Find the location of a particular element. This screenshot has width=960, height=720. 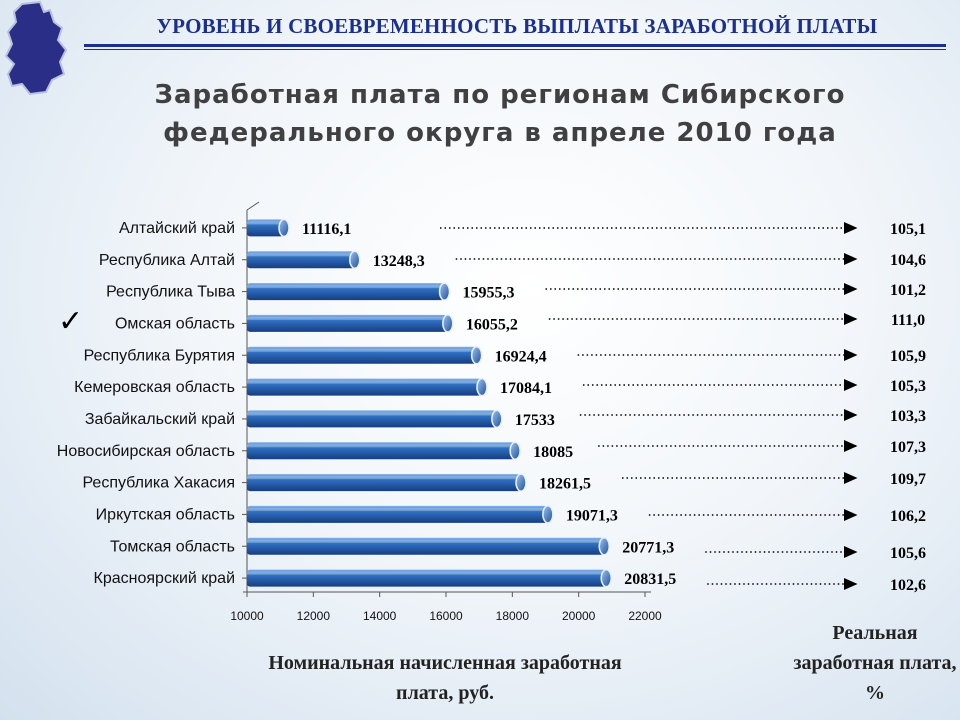

value-label-1: 13248,3 is located at coordinates (399, 261).